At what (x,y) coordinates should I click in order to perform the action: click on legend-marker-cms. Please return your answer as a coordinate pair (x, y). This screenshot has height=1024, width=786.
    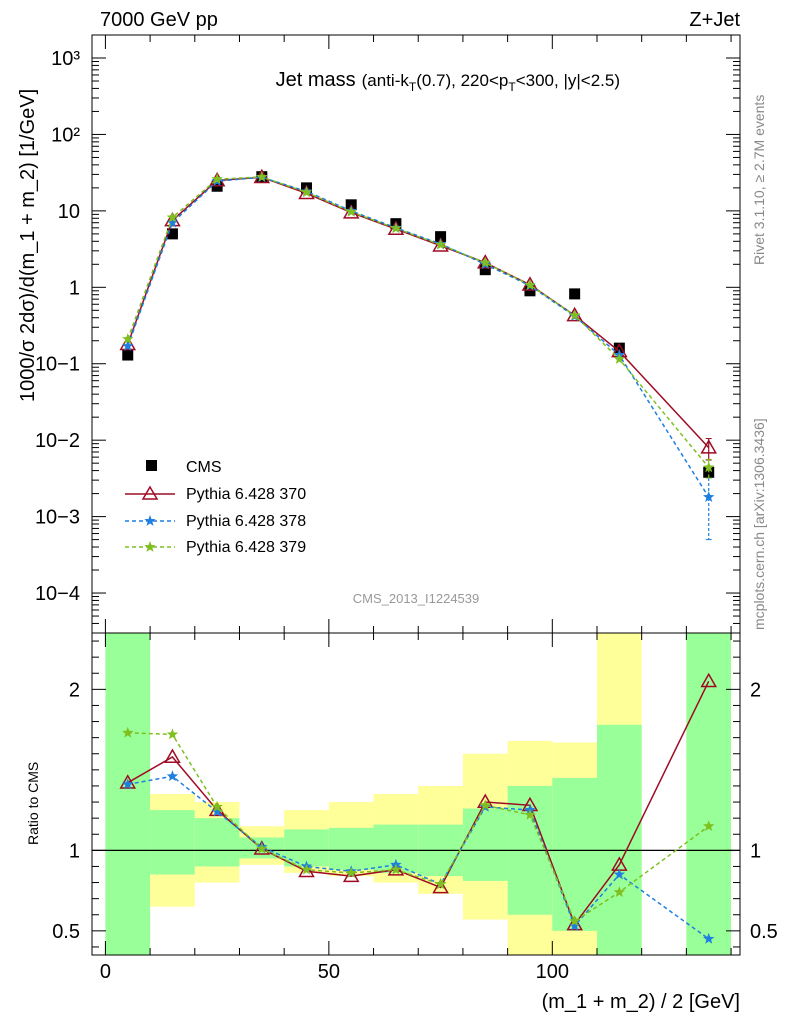
    Looking at the image, I should click on (151, 465).